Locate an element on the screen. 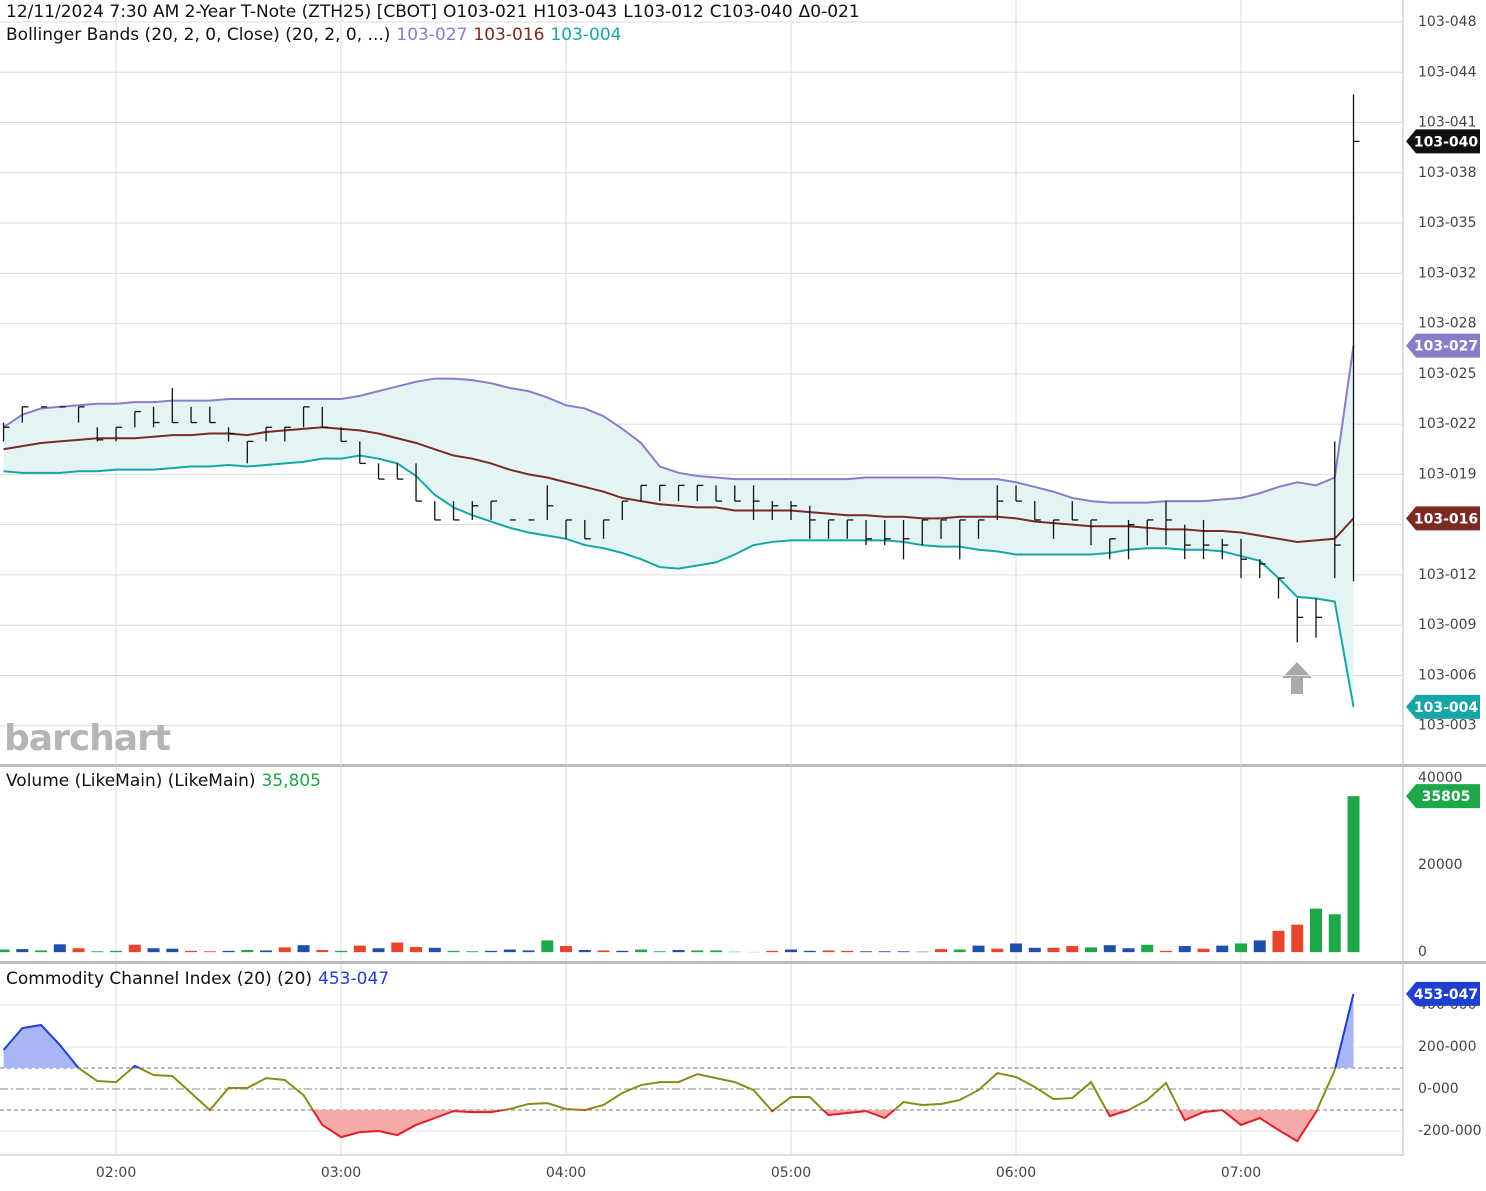 This screenshot has height=1191, width=1486. cci-value: 453-047 is located at coordinates (354, 979).